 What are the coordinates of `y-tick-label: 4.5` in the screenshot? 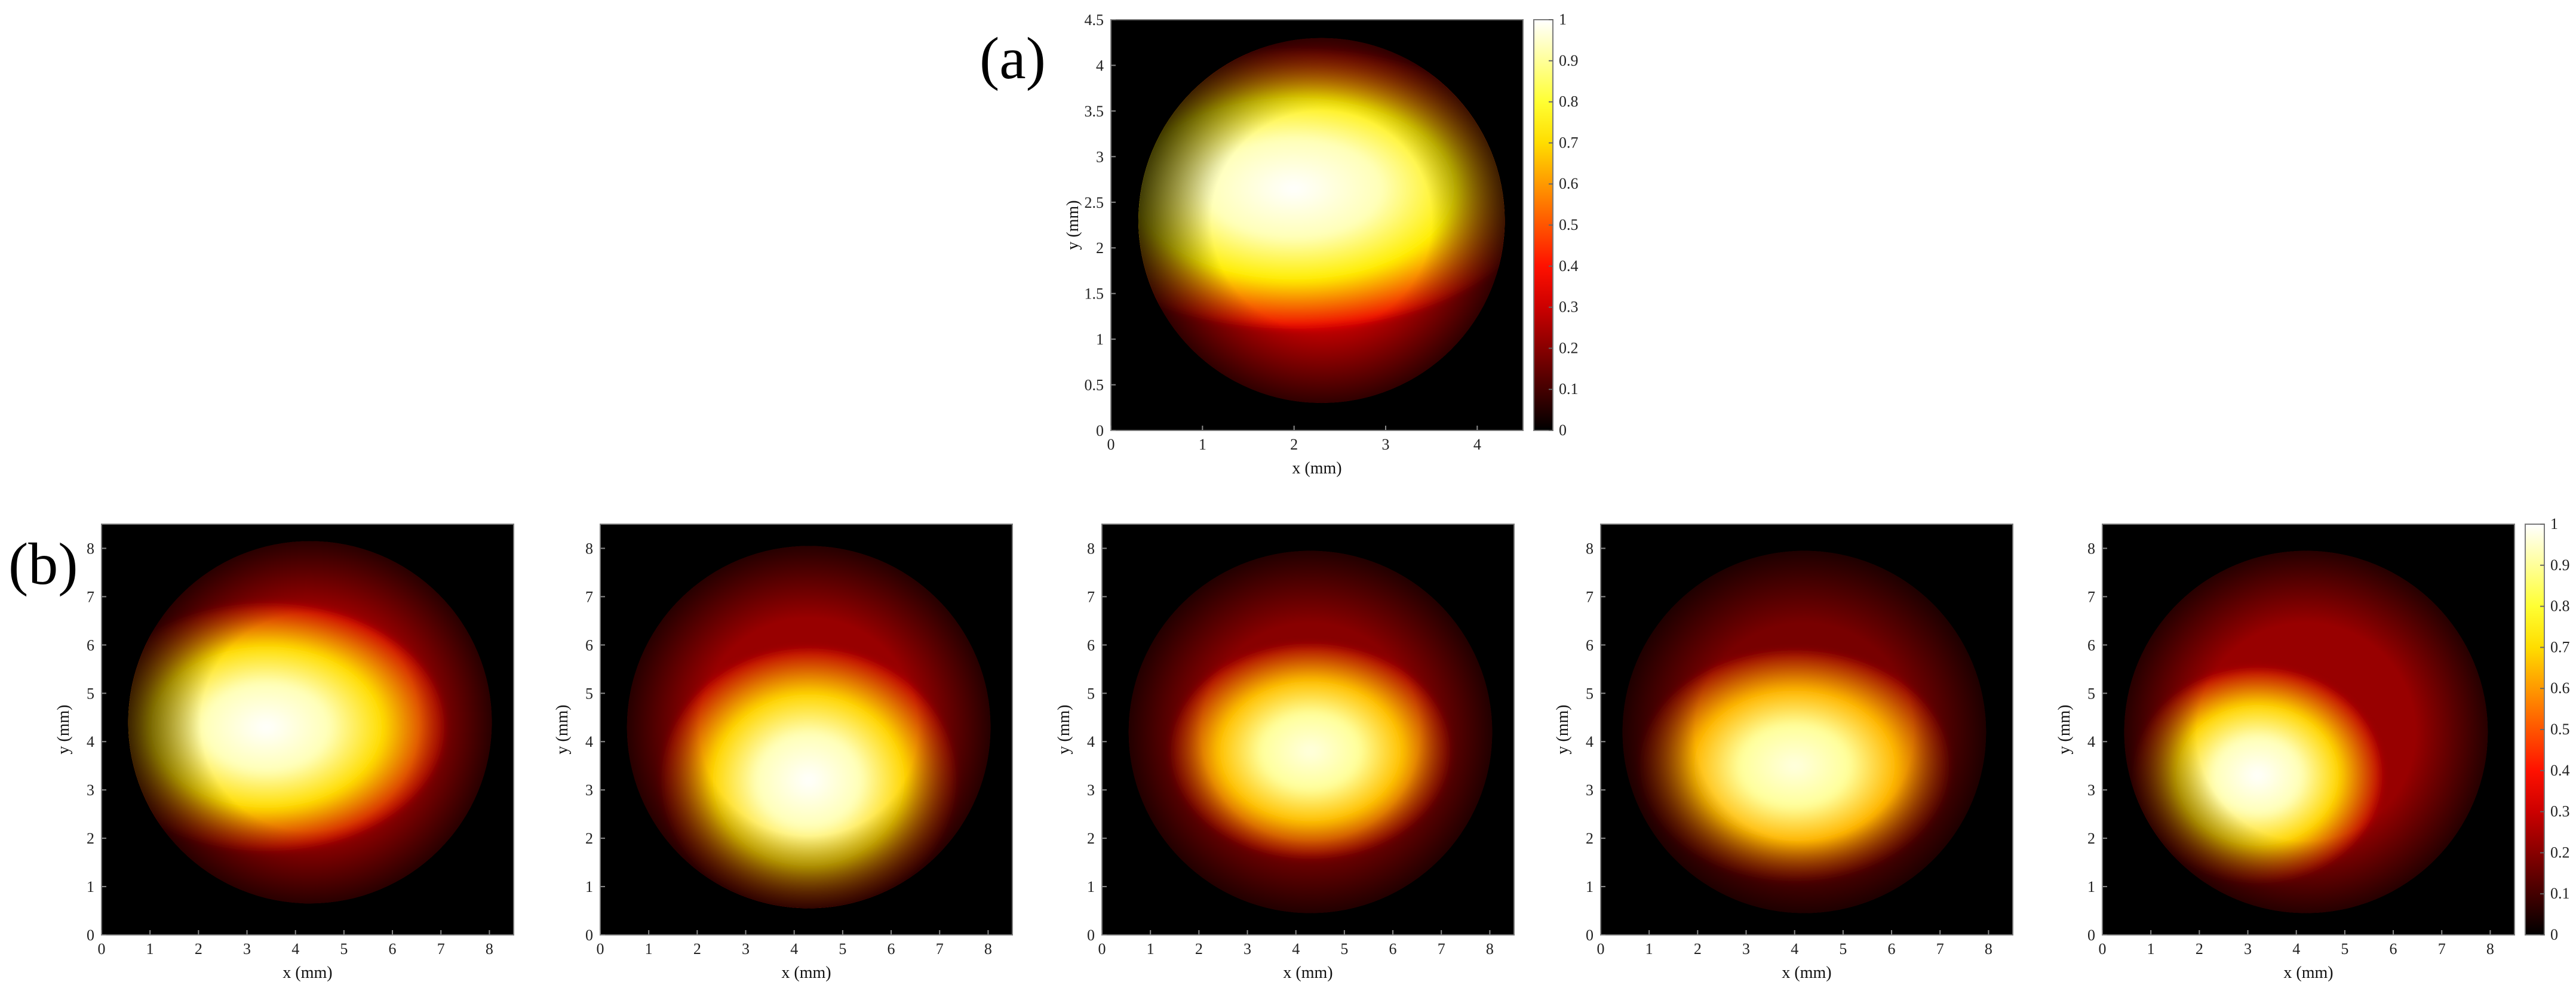 It's located at (1094, 20).